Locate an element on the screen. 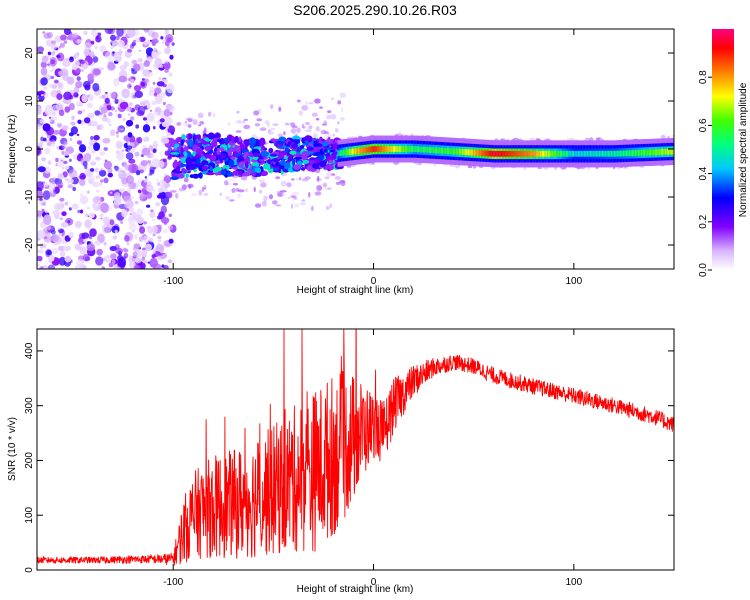  x-tick-label: 0 is located at coordinates (374, 281).